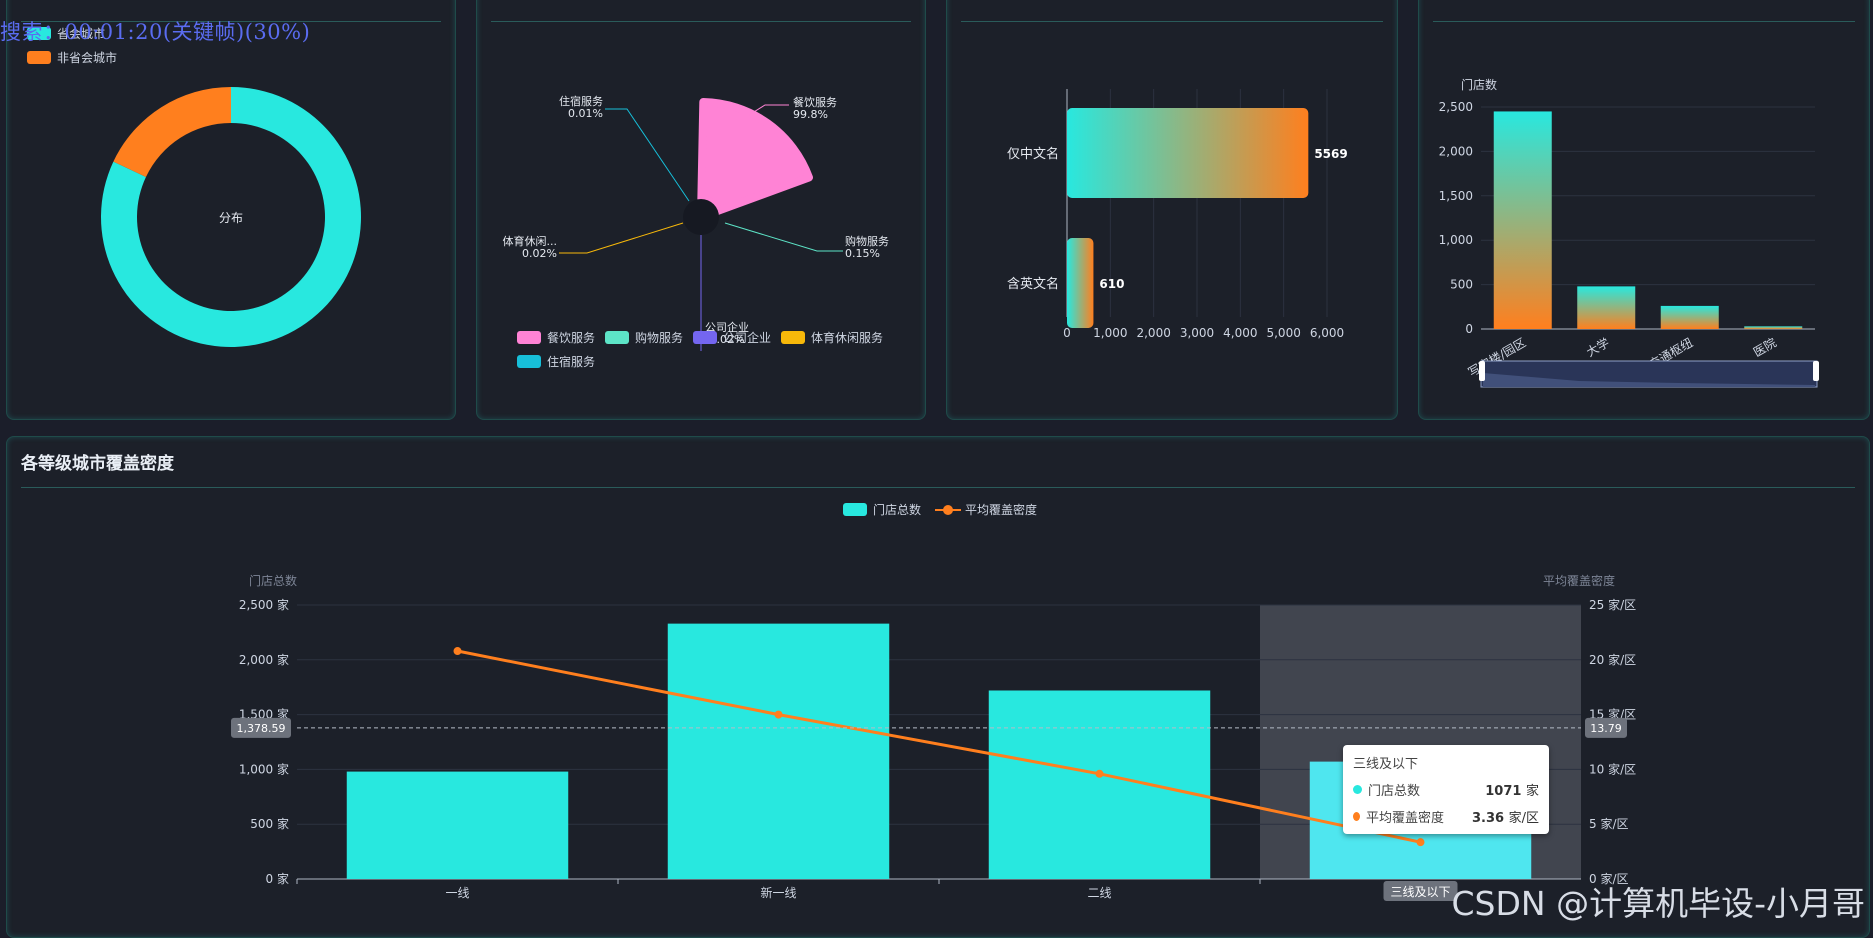 The width and height of the screenshot is (1873, 938). Describe the element at coordinates (1033, 284) in the screenshot. I see `hbar-category: 含英文名` at that location.